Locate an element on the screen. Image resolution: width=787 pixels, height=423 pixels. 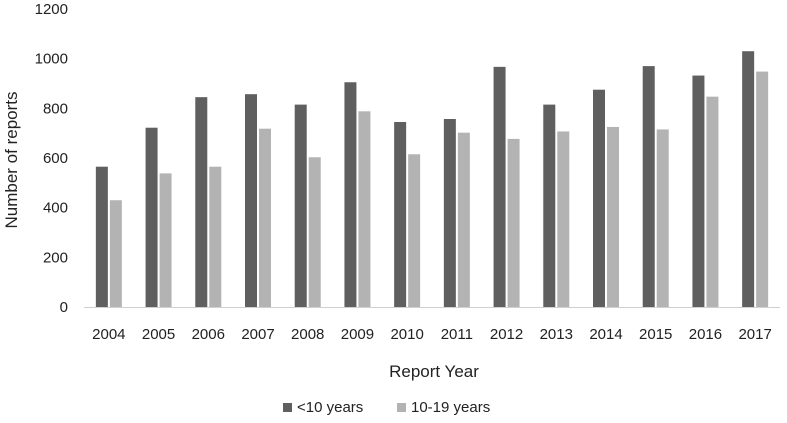
y-tick-label: 600 is located at coordinates (55, 158).